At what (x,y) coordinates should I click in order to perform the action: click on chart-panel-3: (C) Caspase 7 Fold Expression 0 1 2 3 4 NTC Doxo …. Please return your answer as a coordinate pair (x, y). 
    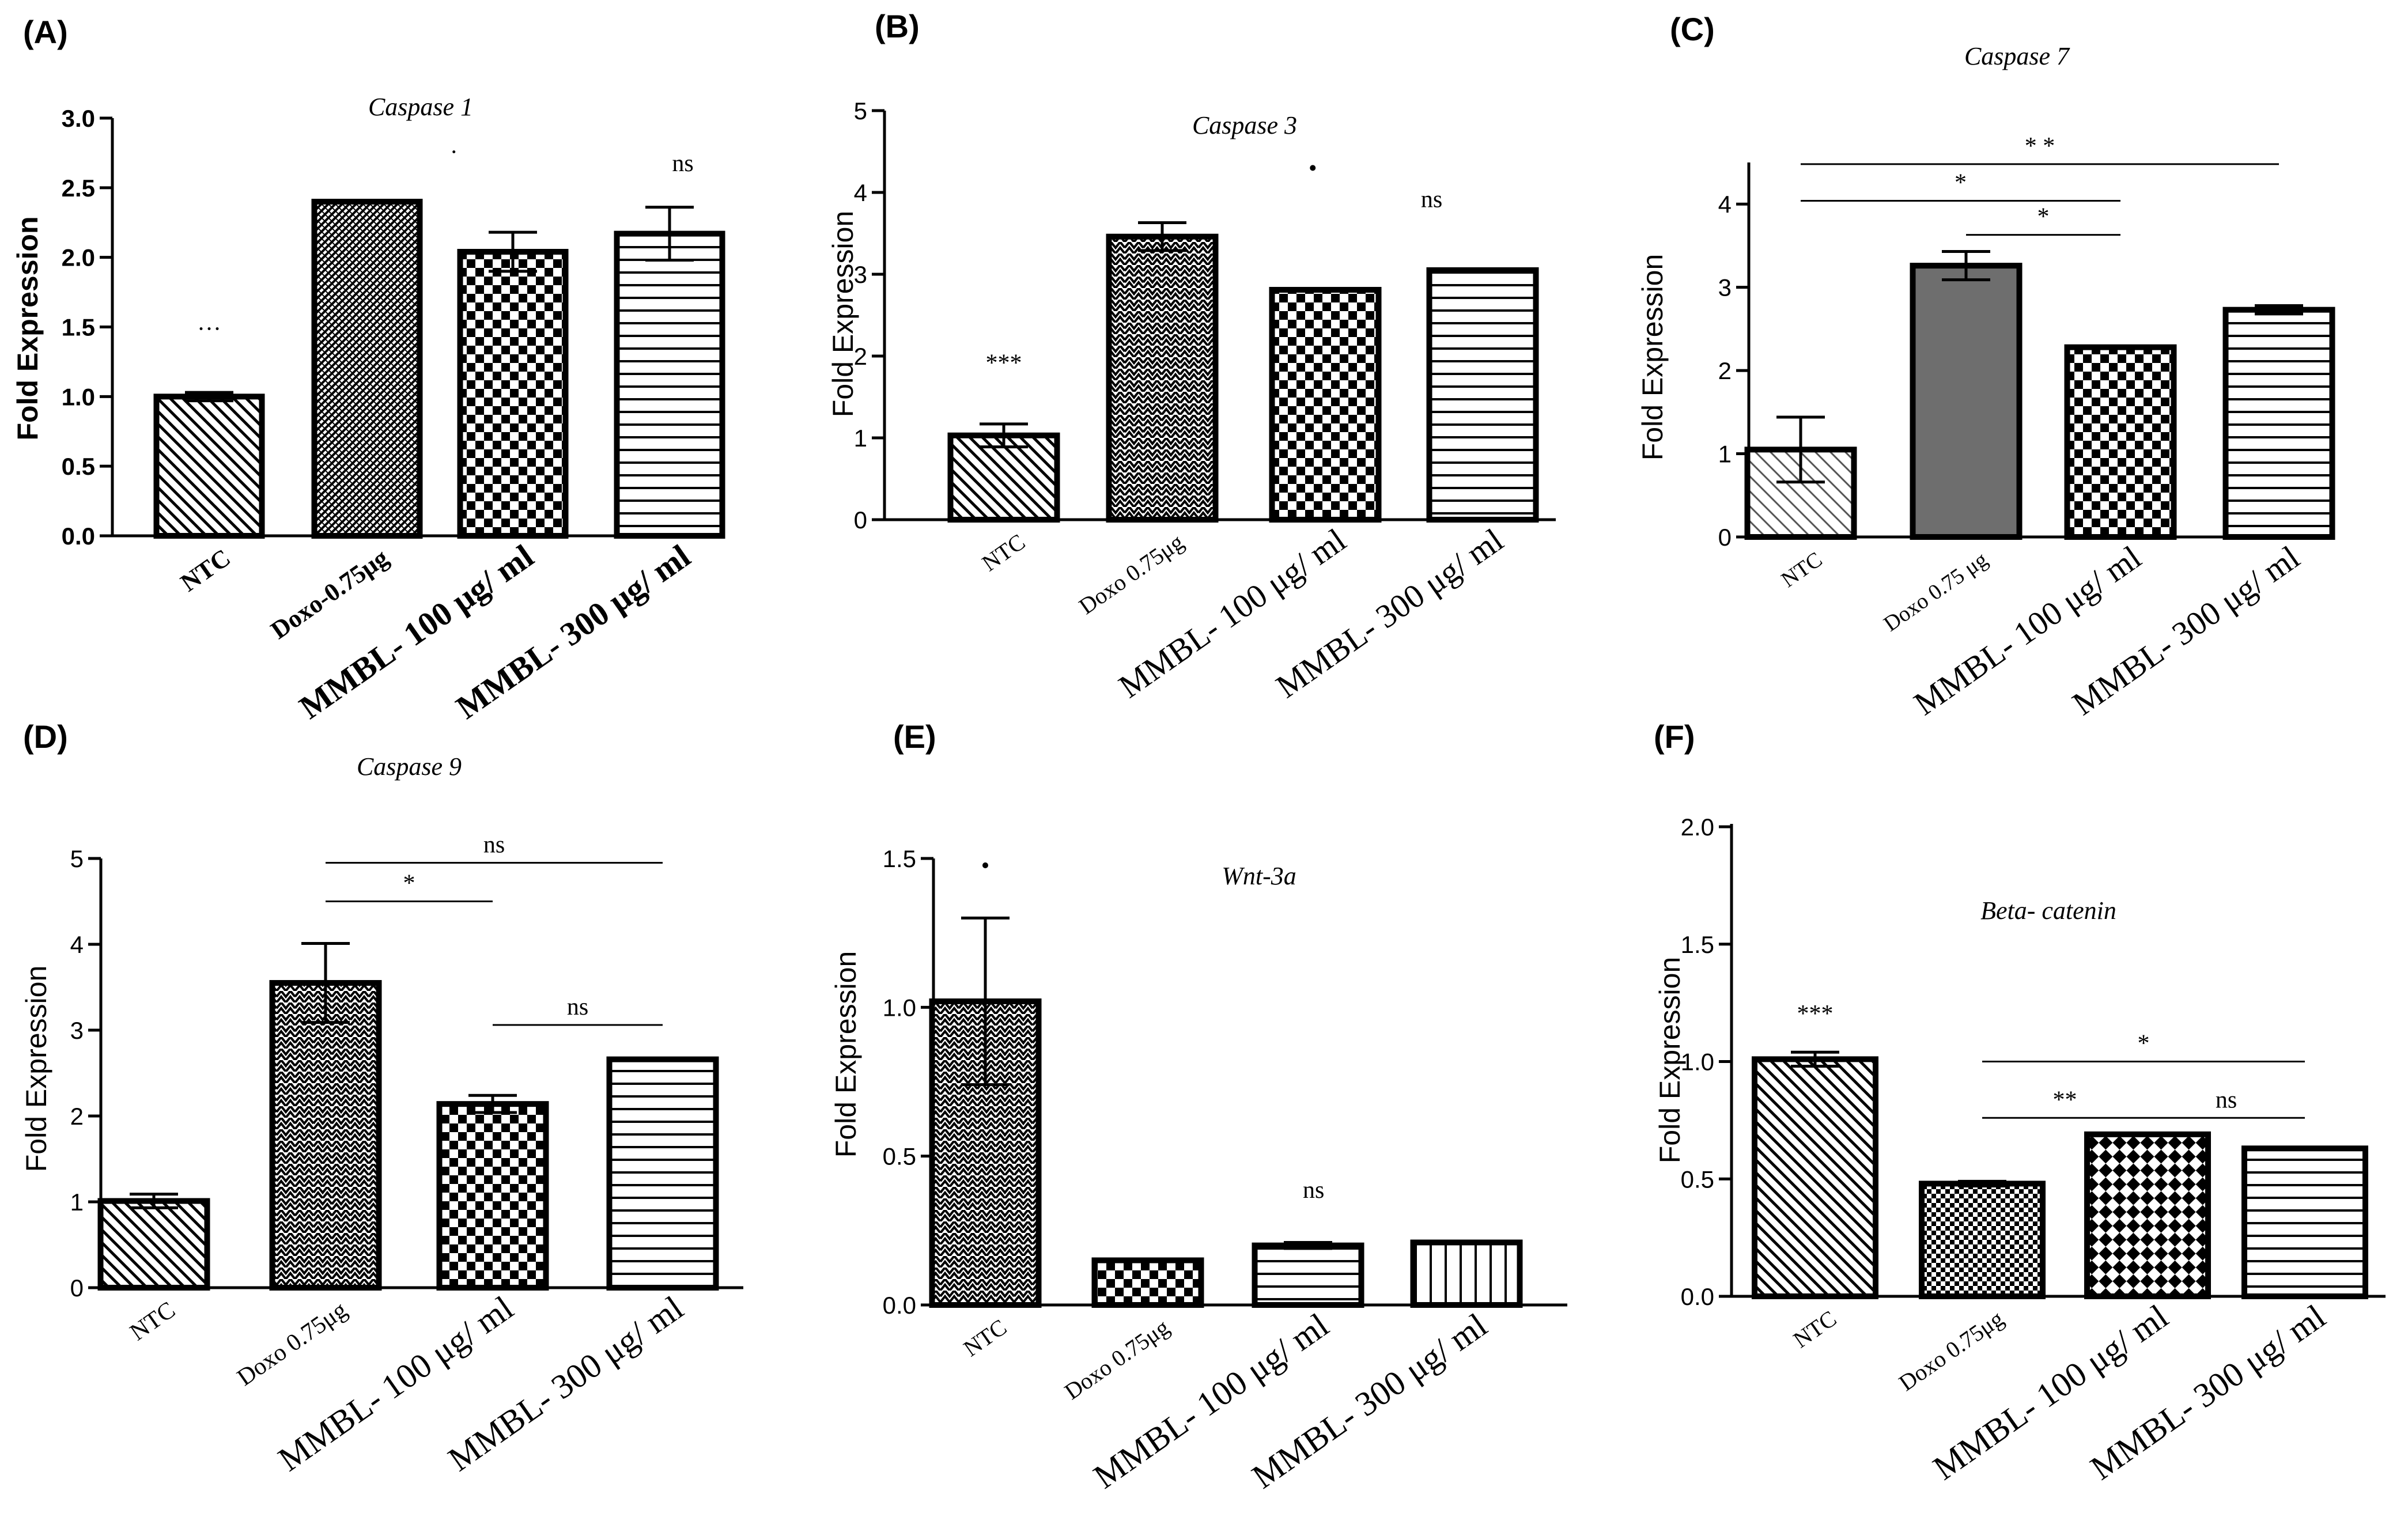
    Looking at the image, I should click on (1985, 366).